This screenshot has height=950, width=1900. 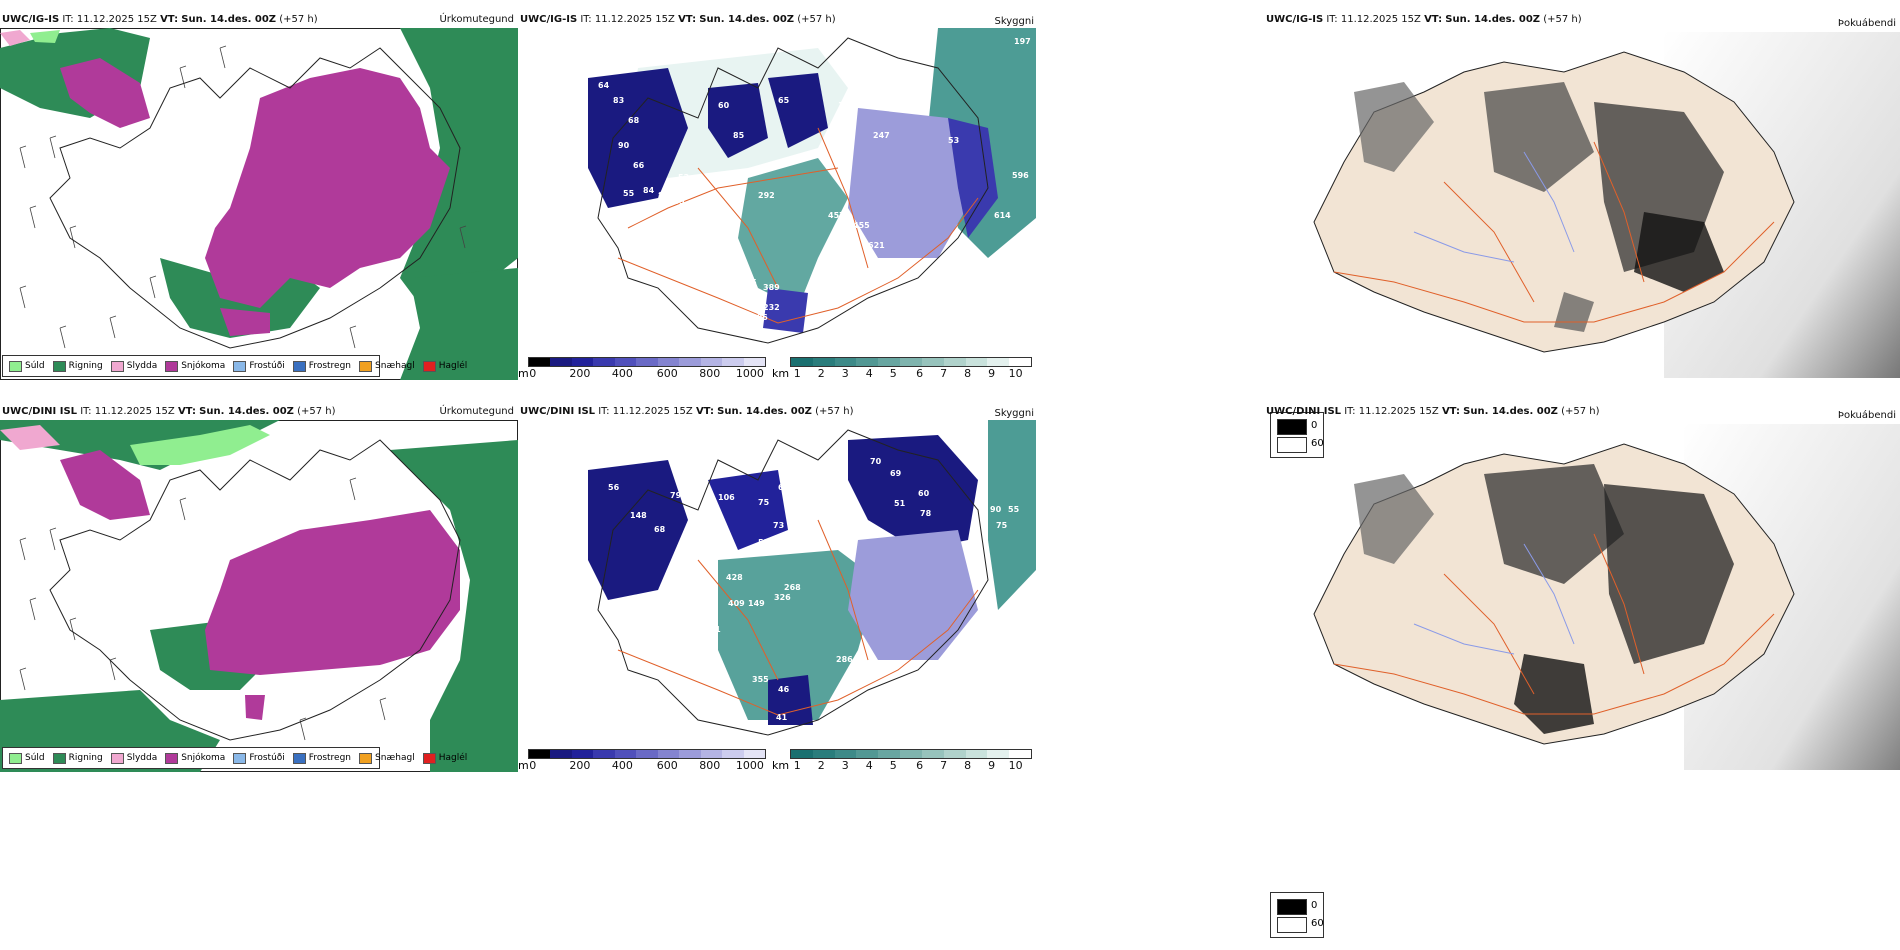 I want to click on svg-text: 46, so click(x=784, y=689).